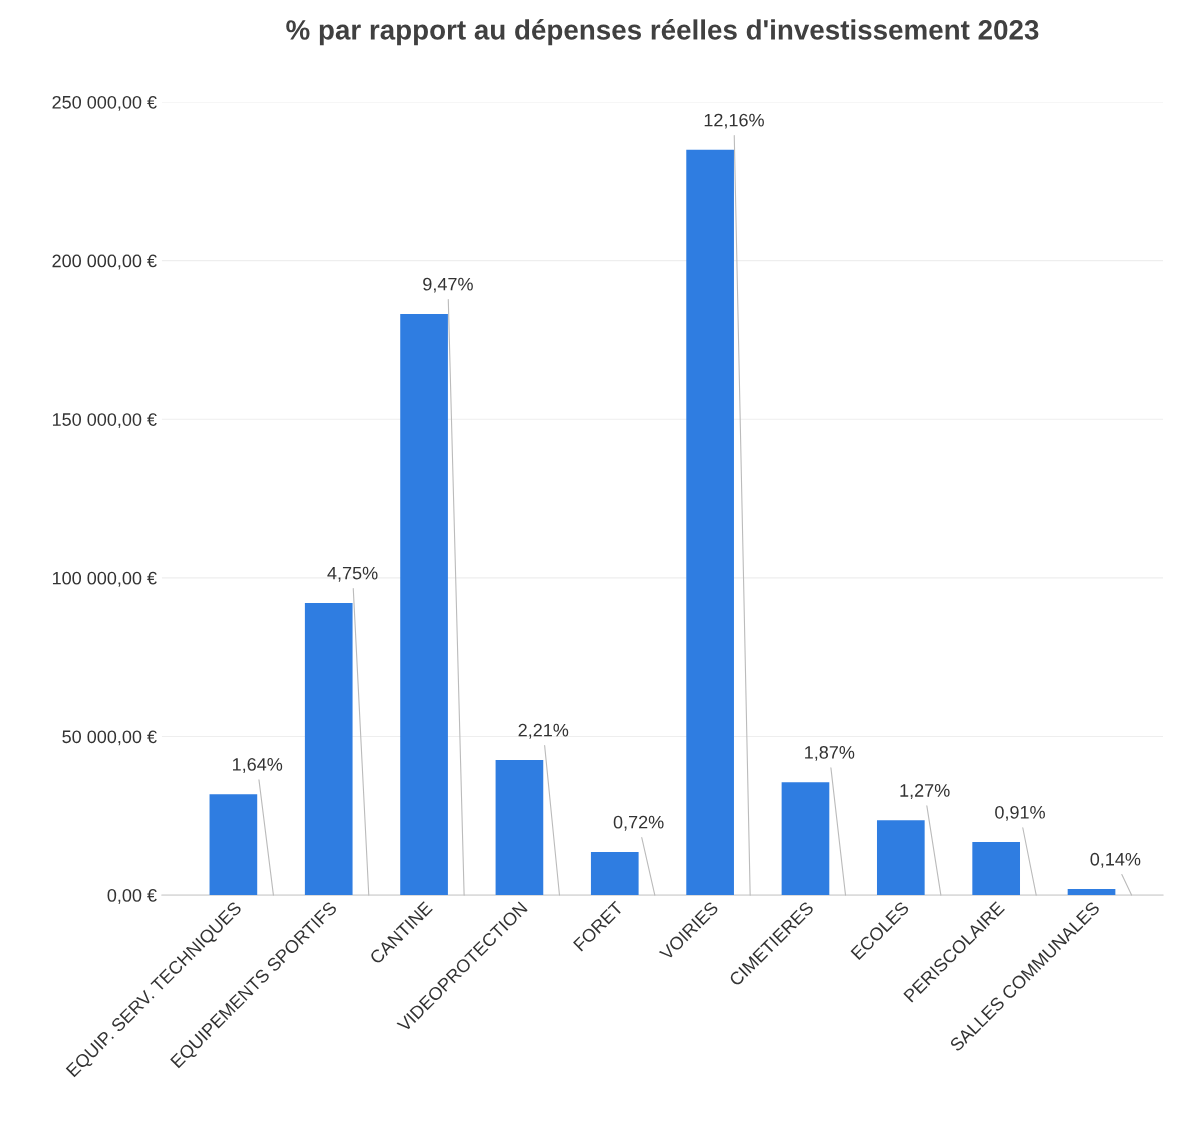 This screenshot has height=1133, width=1199. What do you see at coordinates (352, 574) in the screenshot?
I see `annotation: 4,75%` at bounding box center [352, 574].